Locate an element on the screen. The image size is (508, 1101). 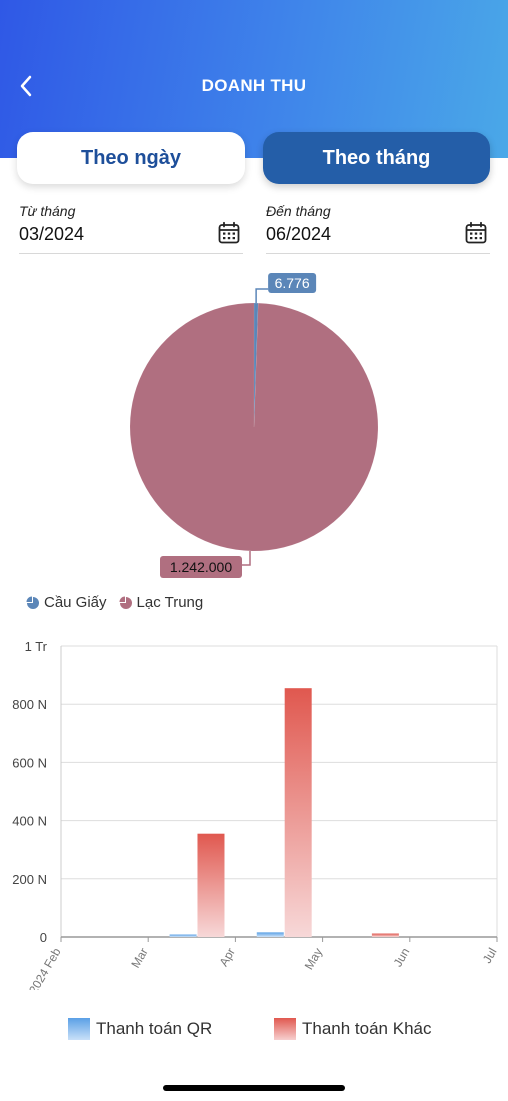
legend-label: Cầu Giấy is located at coordinates (75, 602).